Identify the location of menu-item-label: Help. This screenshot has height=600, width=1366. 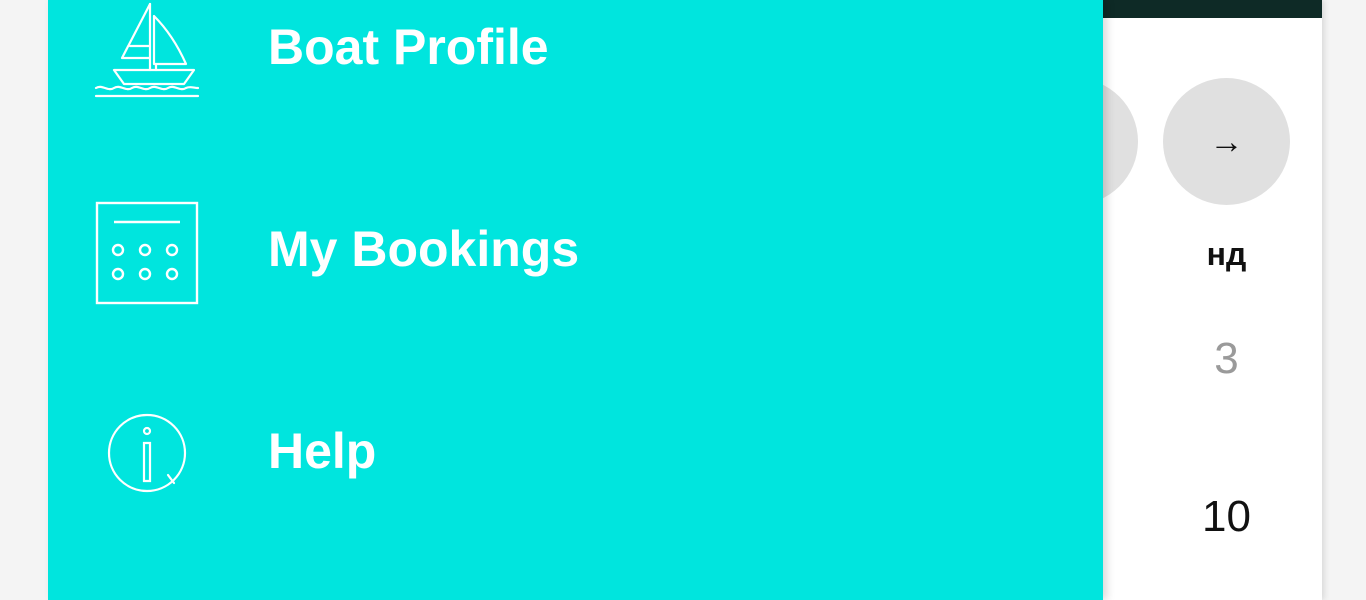
(322, 451).